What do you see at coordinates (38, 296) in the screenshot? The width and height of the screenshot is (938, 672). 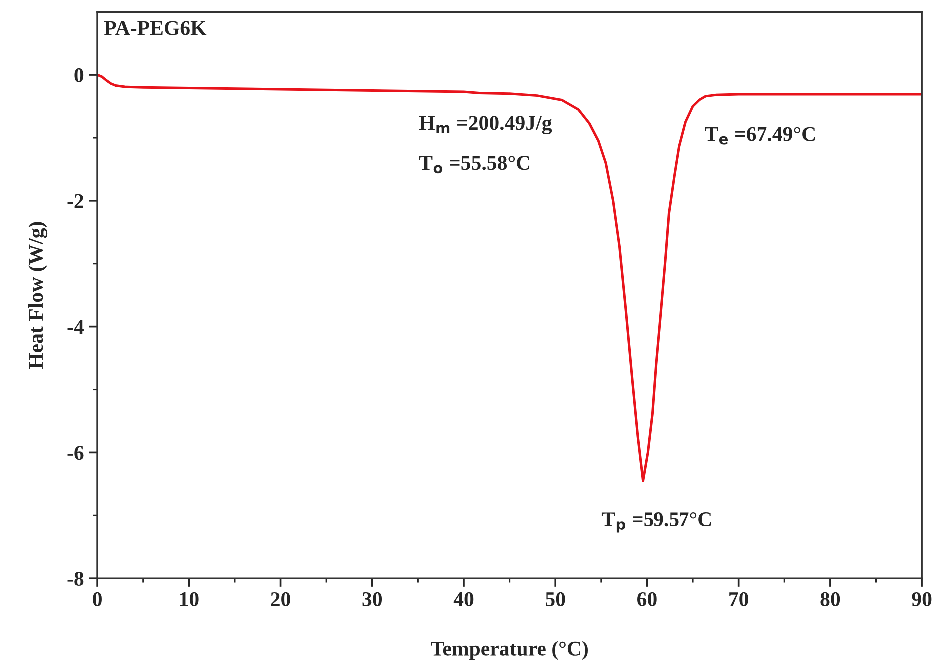 I see `y-axis-title: Heat Flow (W/g)` at bounding box center [38, 296].